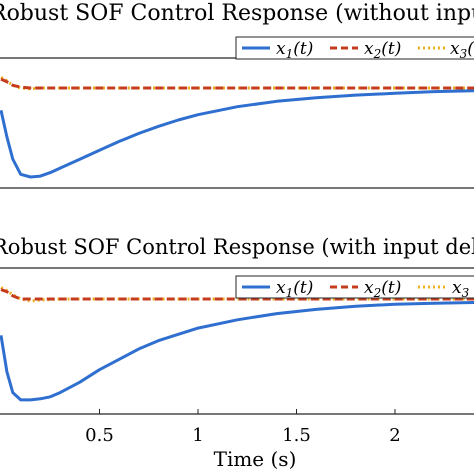 The width and height of the screenshot is (474, 474). Describe the element at coordinates (462, 50) in the screenshot. I see `legend-label-x3: x3(t)` at that location.